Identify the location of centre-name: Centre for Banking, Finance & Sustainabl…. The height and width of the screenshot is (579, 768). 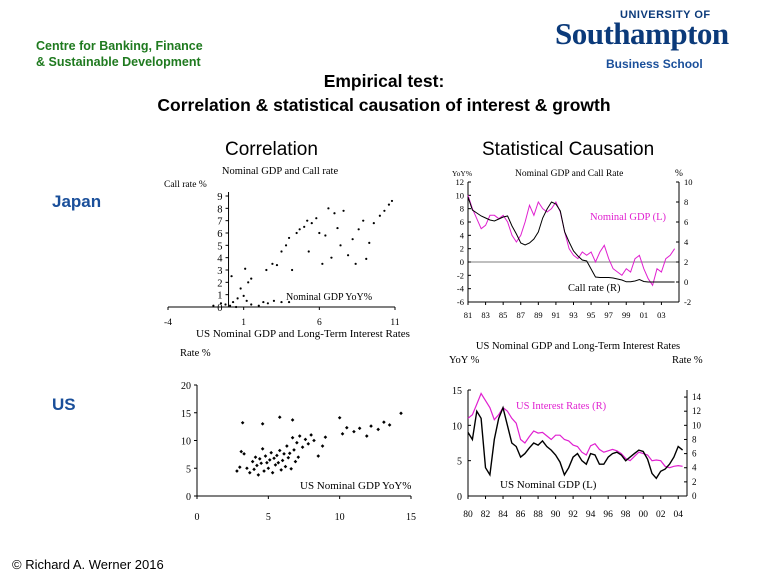
(119, 54).